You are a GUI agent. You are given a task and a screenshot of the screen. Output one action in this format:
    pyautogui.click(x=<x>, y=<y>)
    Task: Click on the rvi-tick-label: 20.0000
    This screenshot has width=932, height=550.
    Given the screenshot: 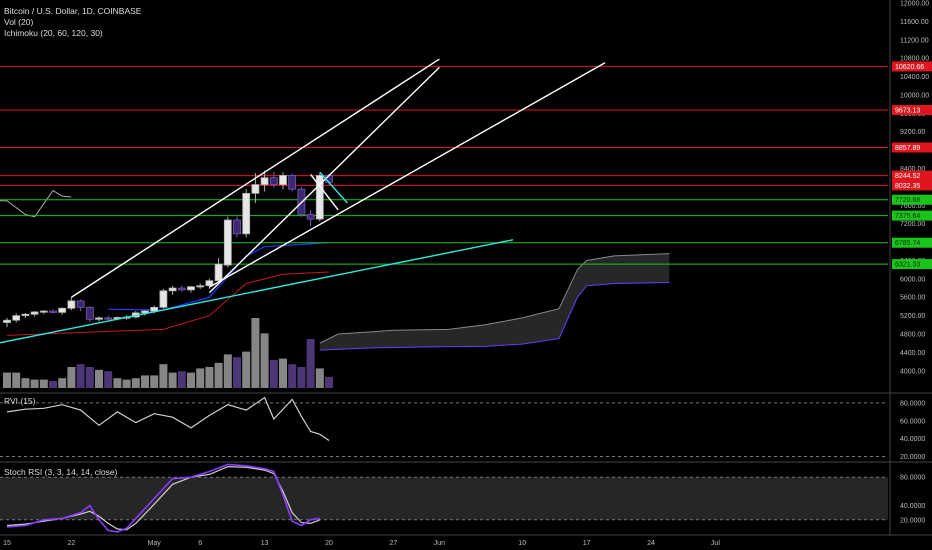 What is the action you would take?
    pyautogui.click(x=912, y=457)
    